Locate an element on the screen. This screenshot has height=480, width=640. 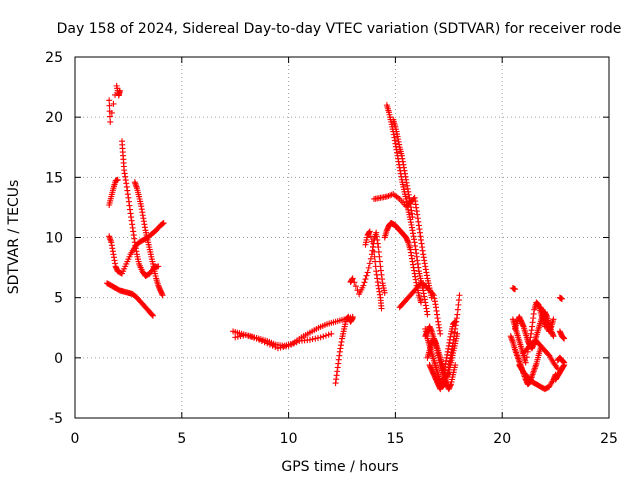
y-tick-label: 25 is located at coordinates (54, 58).